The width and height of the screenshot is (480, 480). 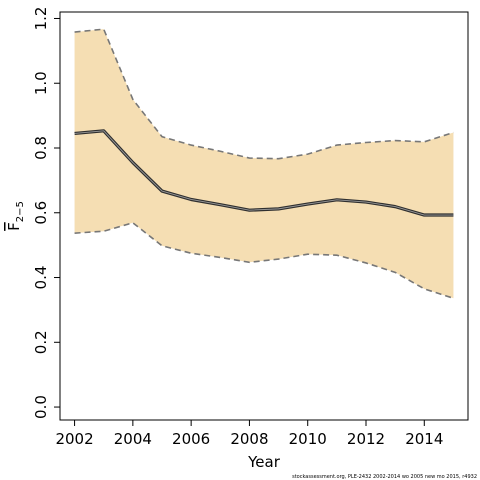 I want to click on y-tick-label-0.2: 0.2, so click(x=41, y=342).